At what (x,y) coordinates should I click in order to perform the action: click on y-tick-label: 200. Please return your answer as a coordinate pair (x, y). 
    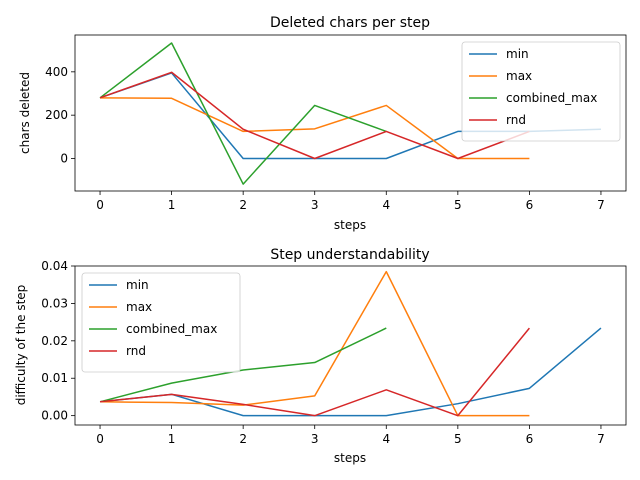
    Looking at the image, I should click on (56, 115).